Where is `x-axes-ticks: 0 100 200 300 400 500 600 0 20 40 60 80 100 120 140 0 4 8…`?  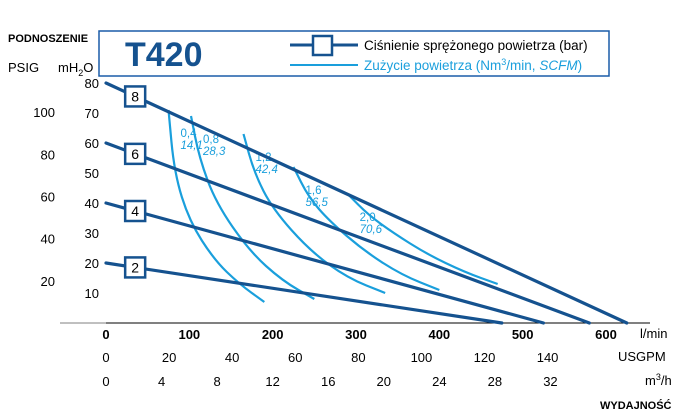 x-axes-ticks: 0 100 200 300 400 500 600 0 20 40 60 80 100 120 140 0 4 8… is located at coordinates (359, 358).